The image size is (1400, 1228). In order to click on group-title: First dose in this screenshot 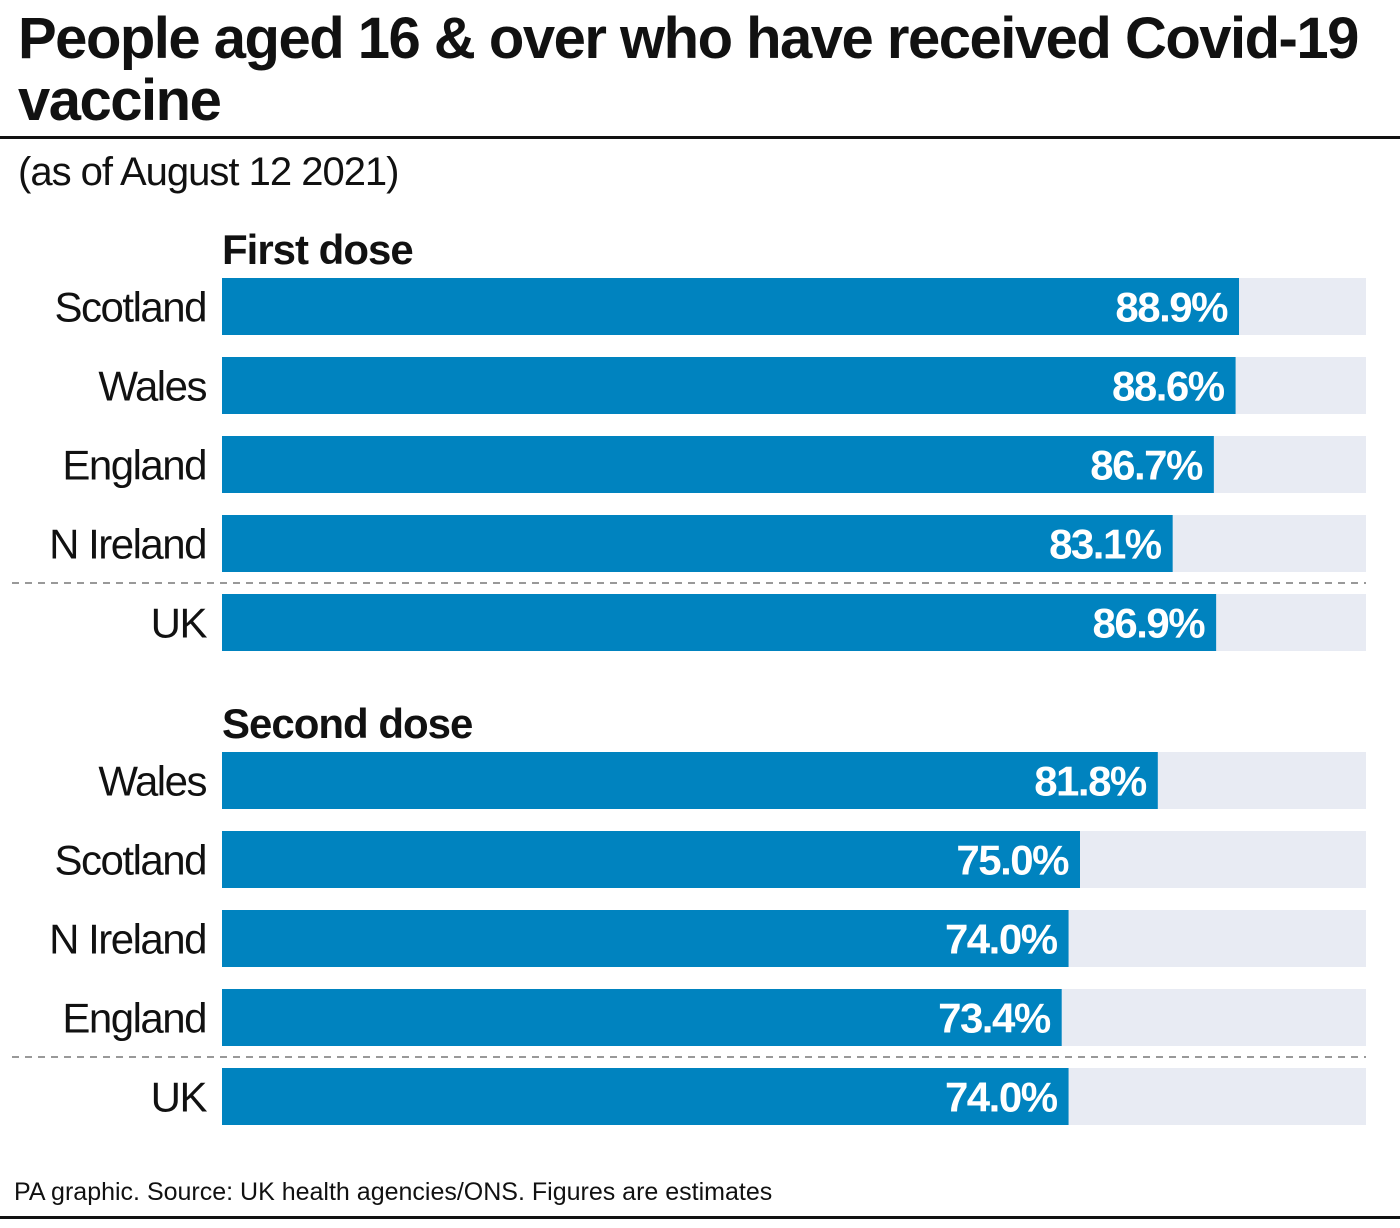, I will do `click(317, 249)`.